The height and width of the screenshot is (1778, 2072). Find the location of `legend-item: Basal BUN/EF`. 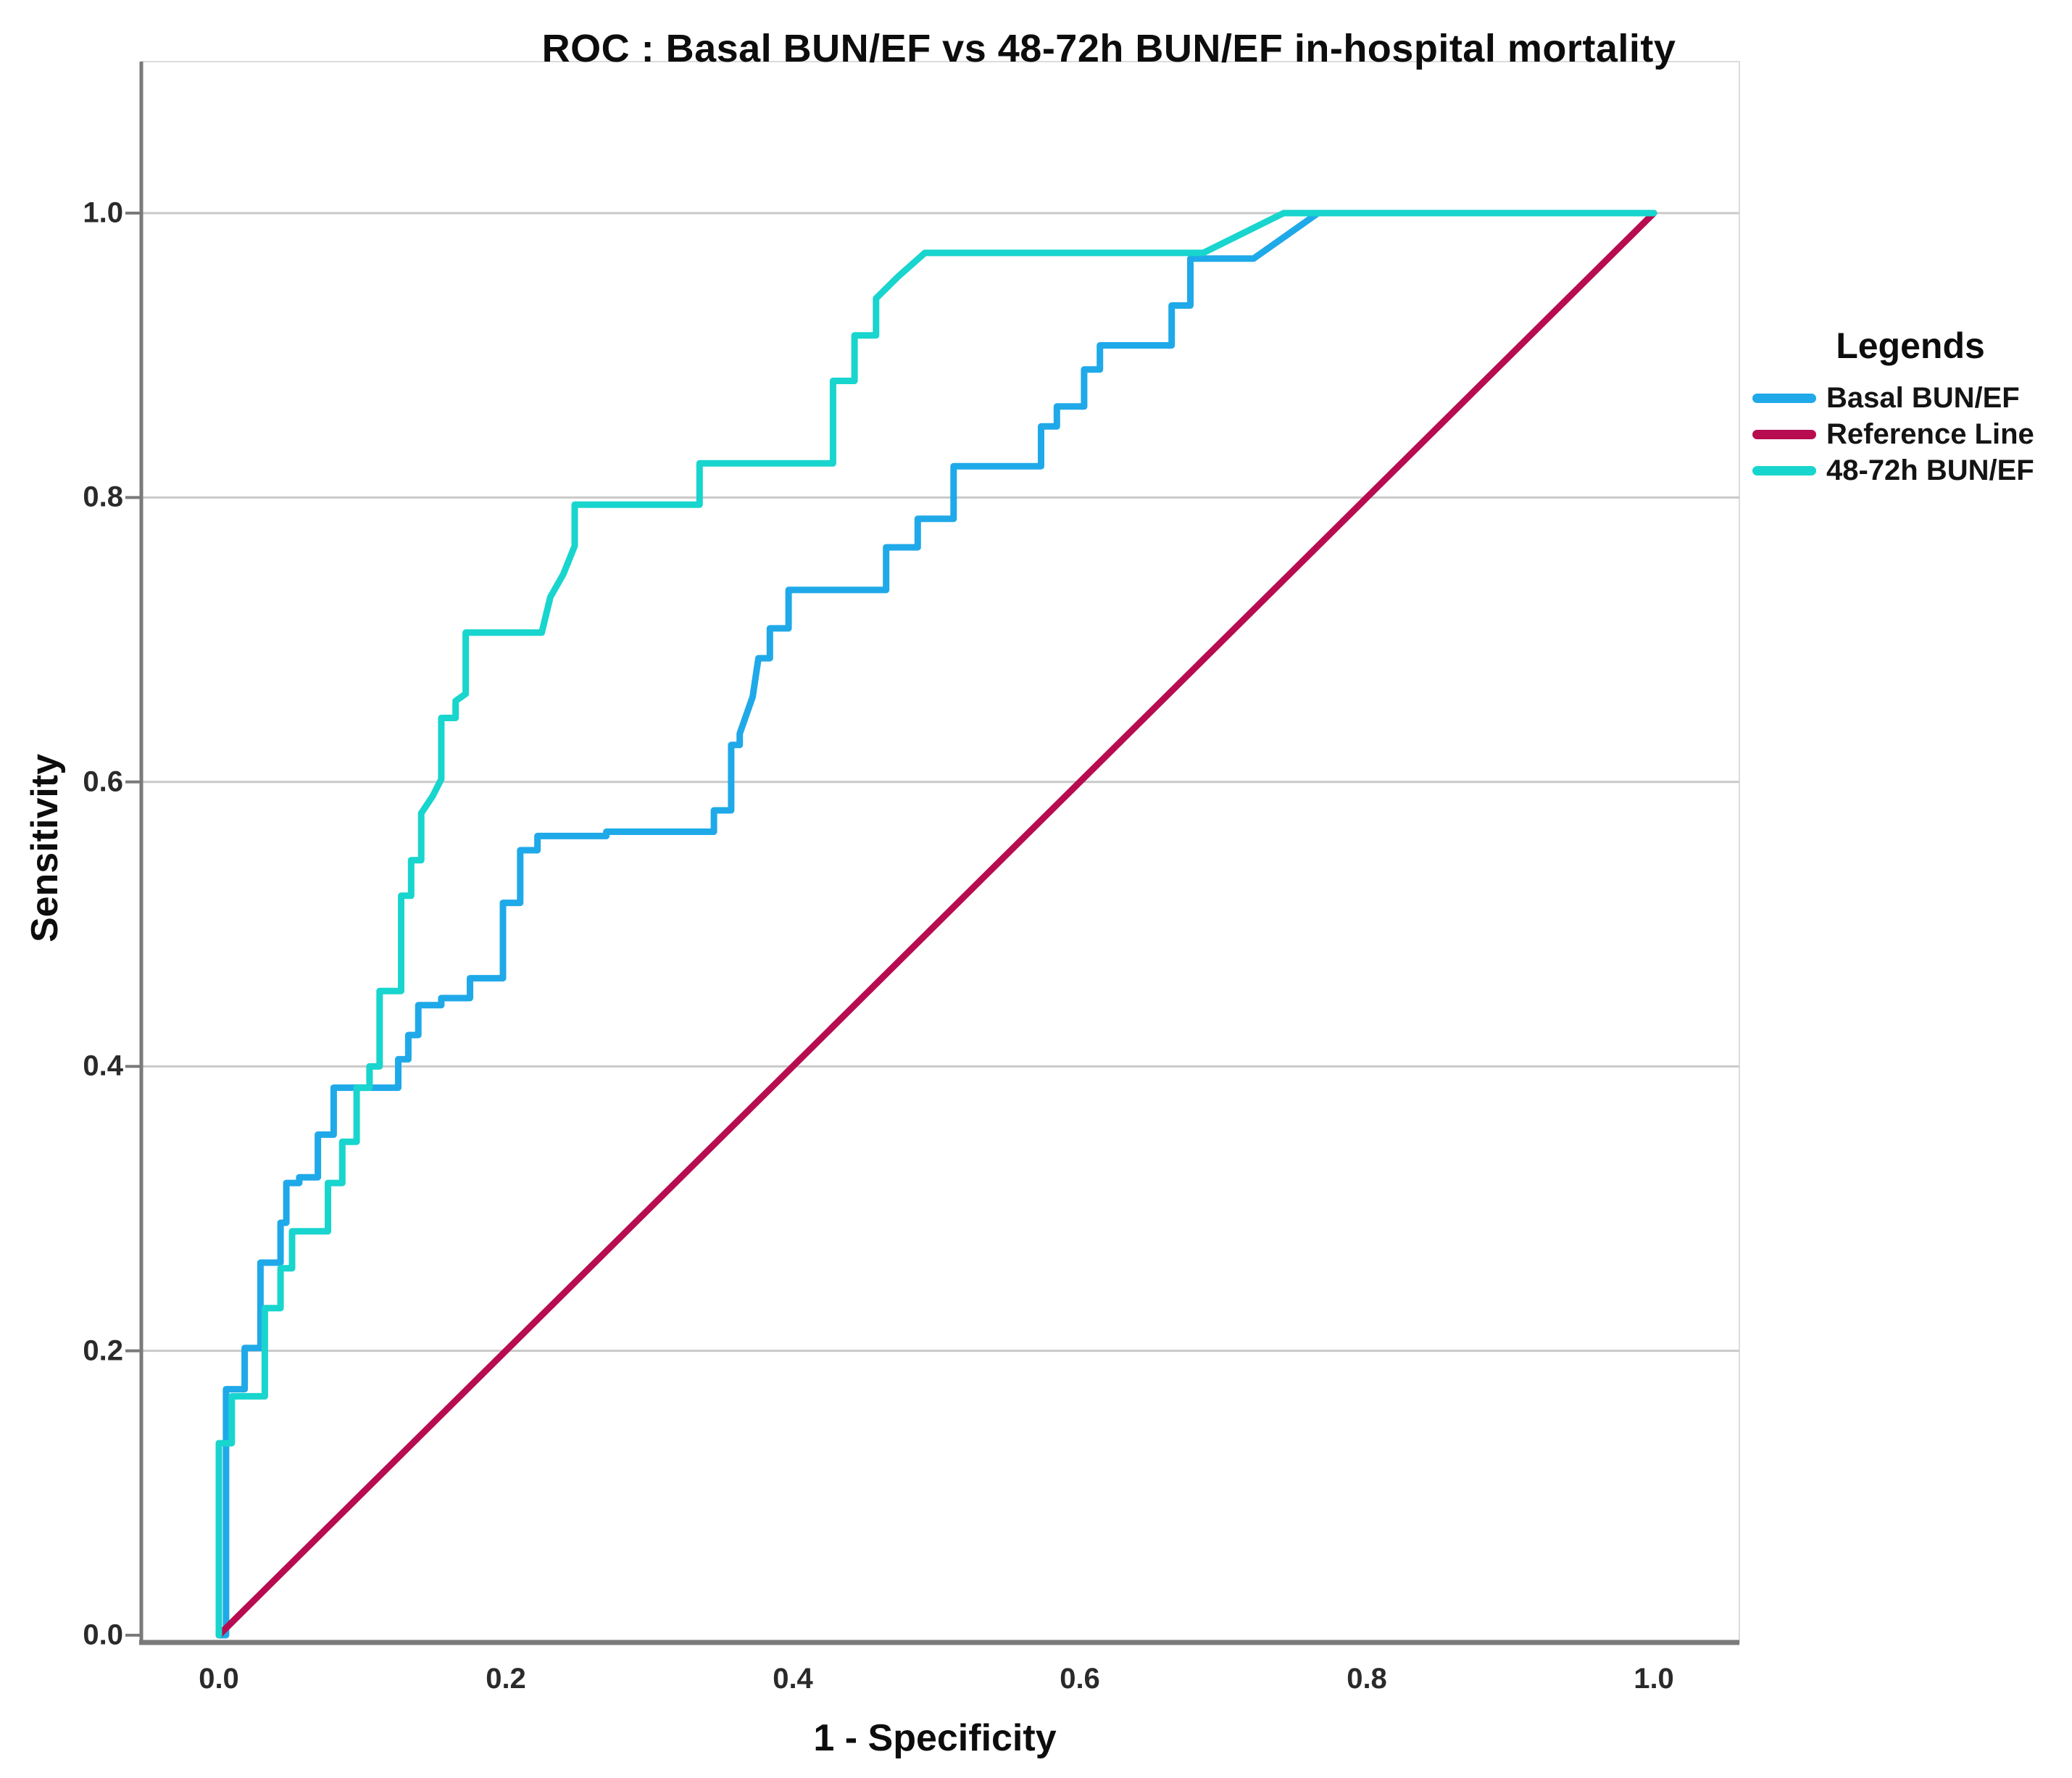

legend-item: Basal BUN/EF is located at coordinates (1910, 398).